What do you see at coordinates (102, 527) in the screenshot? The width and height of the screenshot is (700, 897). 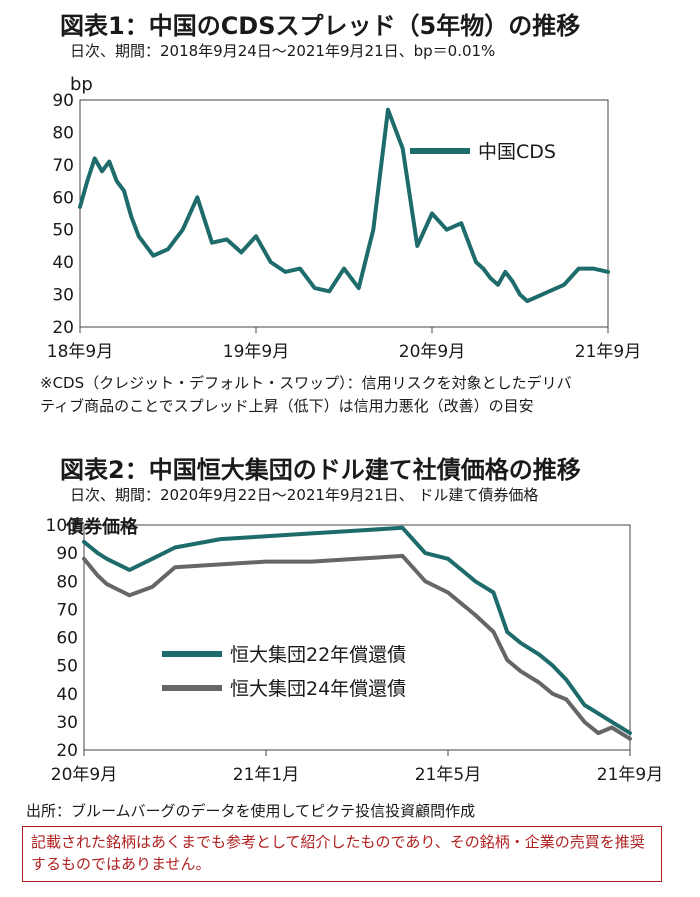 I see `y-axis-label: 債券価格` at bounding box center [102, 527].